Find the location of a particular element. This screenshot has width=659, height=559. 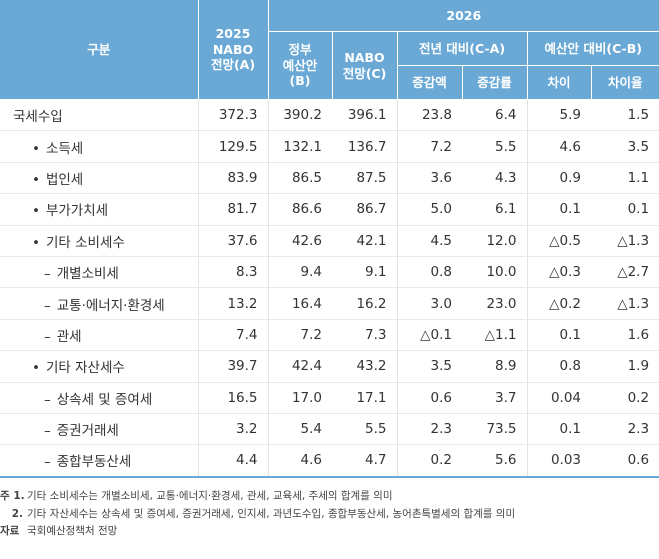

table-cell: 43.2 is located at coordinates (365, 366).